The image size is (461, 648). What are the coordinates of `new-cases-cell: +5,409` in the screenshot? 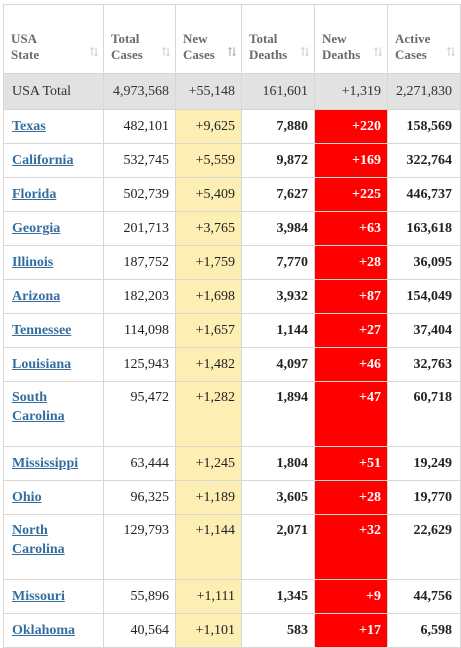 It's located at (208, 194).